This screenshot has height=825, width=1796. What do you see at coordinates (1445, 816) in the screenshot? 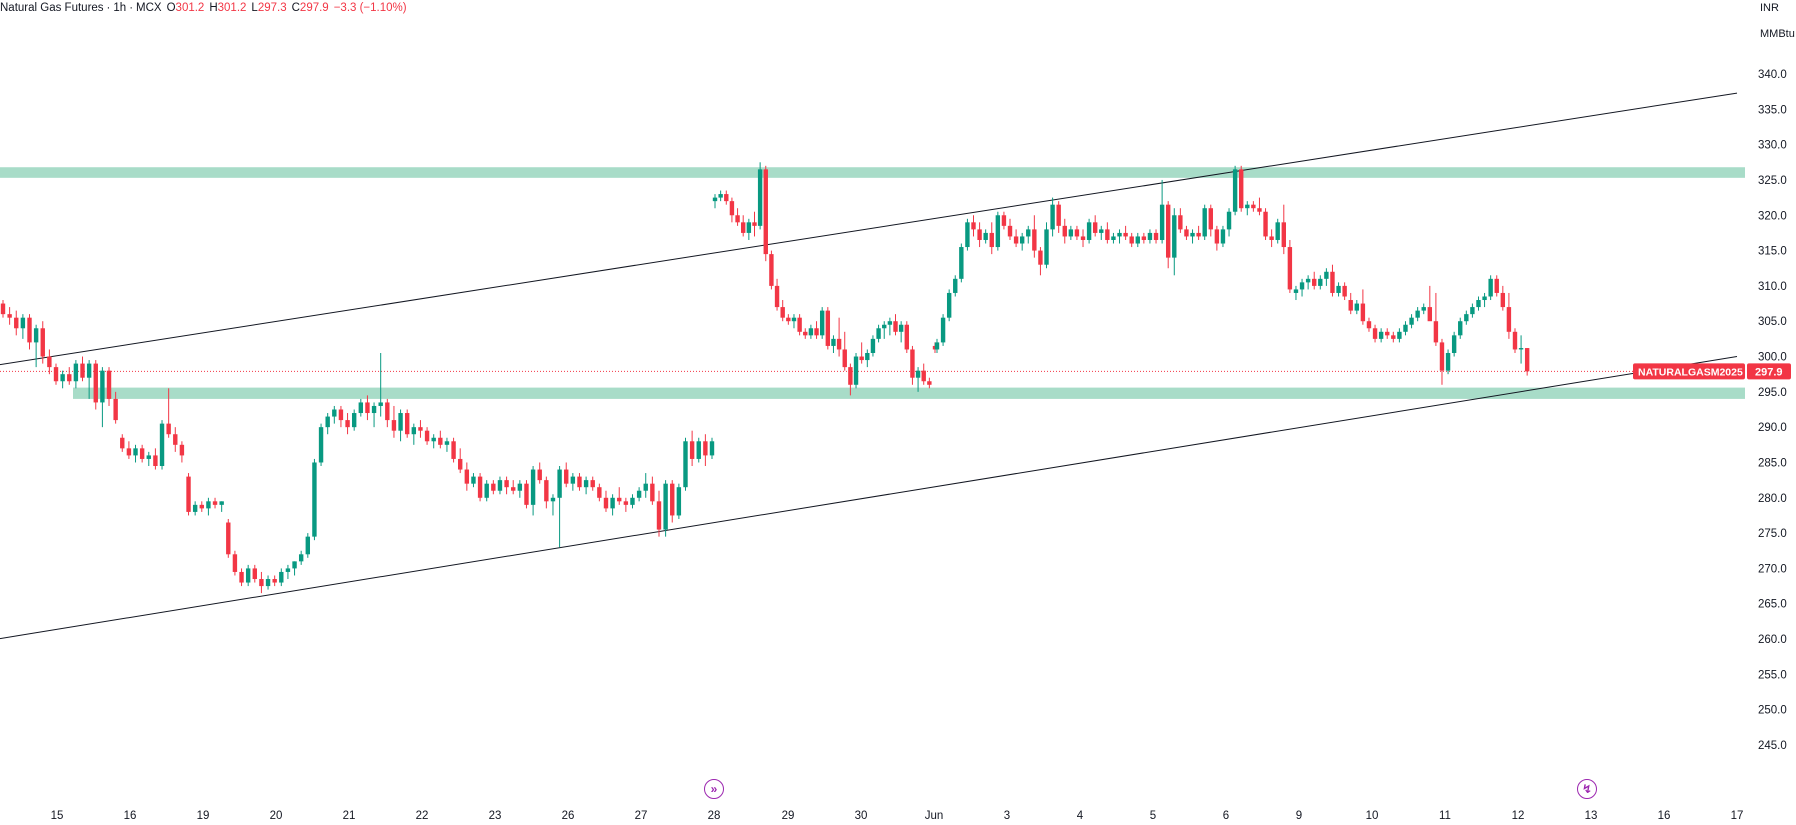
I see `time-tick-label: 11` at bounding box center [1445, 816].